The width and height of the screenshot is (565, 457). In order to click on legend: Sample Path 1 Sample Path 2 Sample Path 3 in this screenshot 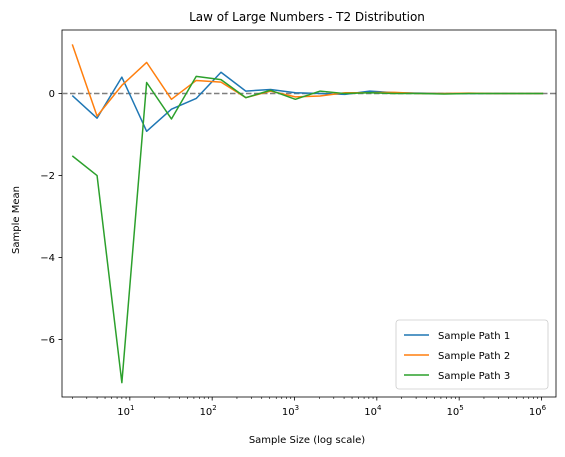, I will do `click(472, 354)`.